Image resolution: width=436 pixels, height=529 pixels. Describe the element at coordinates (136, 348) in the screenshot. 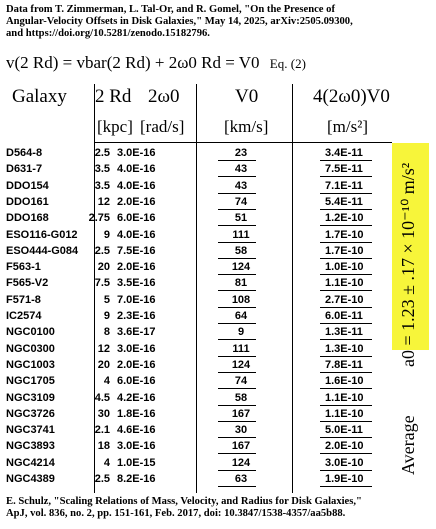

I see `omega-value: 3.0E-16` at that location.